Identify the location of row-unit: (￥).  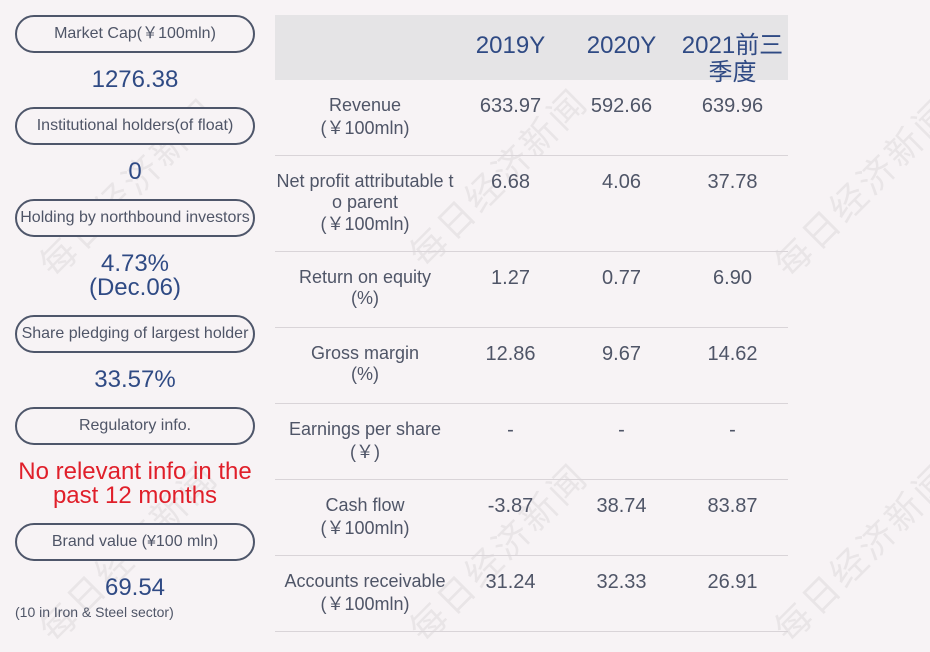
(365, 452).